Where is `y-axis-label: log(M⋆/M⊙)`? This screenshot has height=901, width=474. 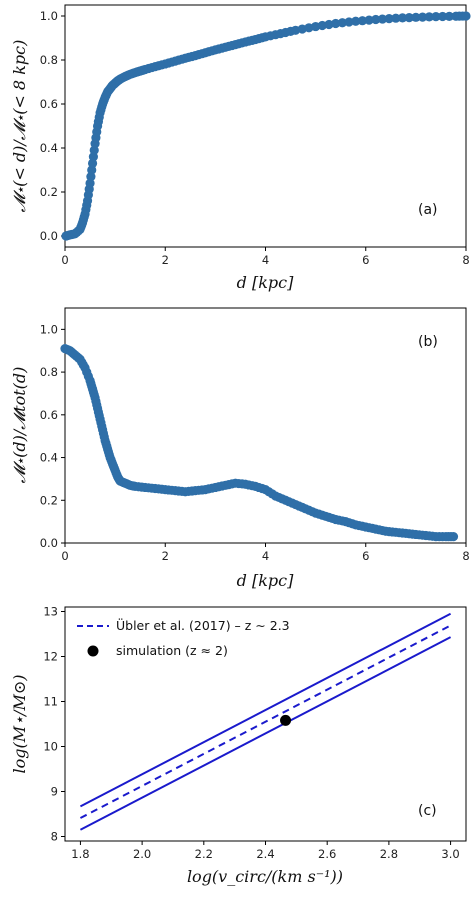 y-axis-label: log(M⋆/M⊙) is located at coordinates (19, 723).